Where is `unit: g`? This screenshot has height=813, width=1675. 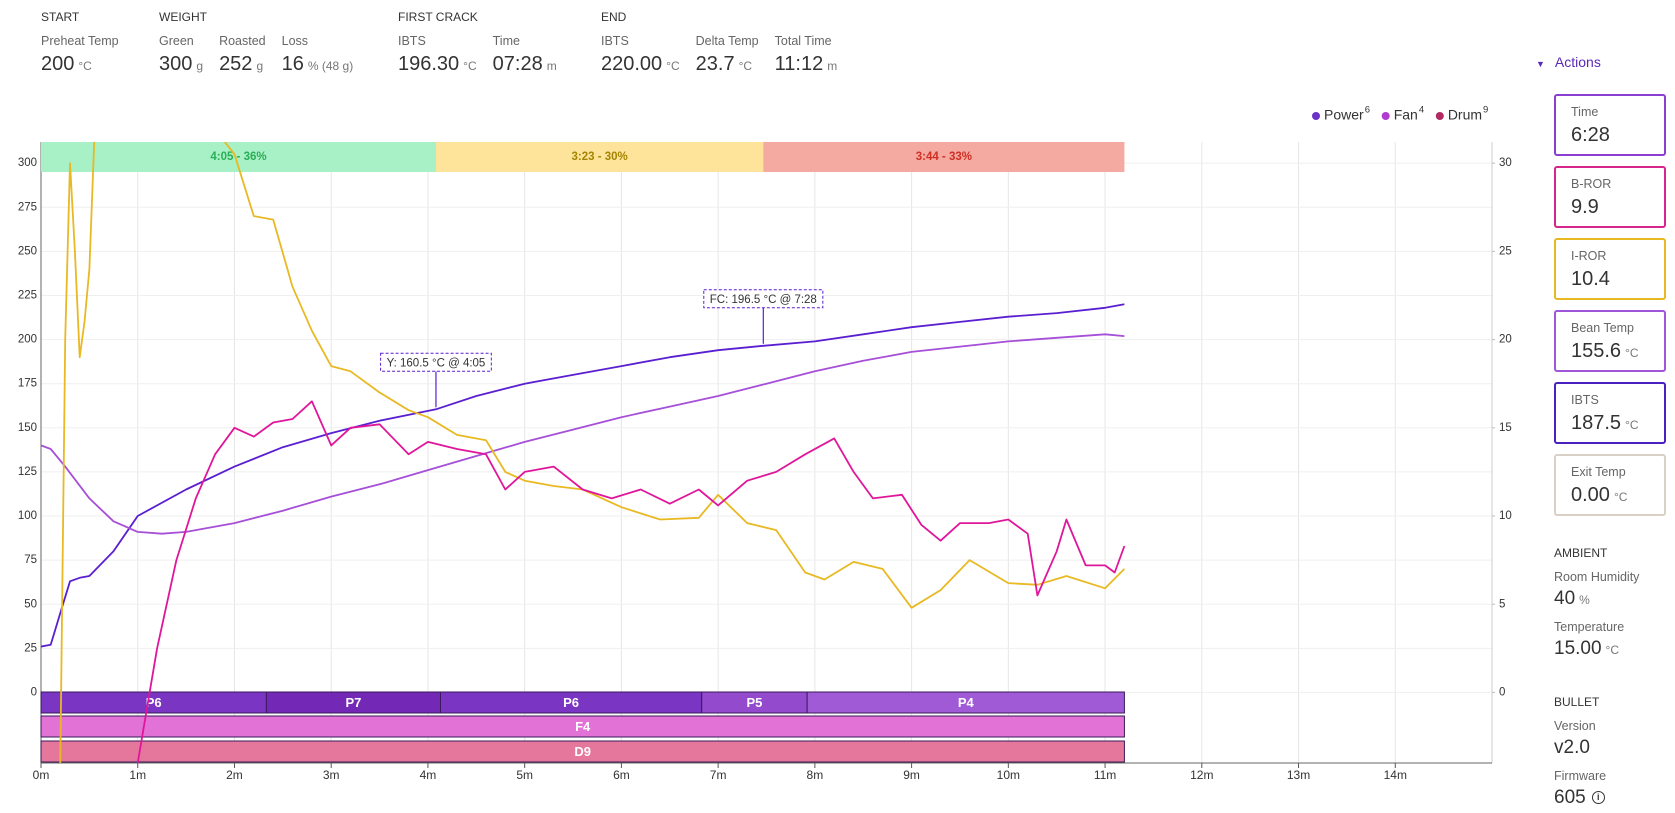 unit: g is located at coordinates (260, 66).